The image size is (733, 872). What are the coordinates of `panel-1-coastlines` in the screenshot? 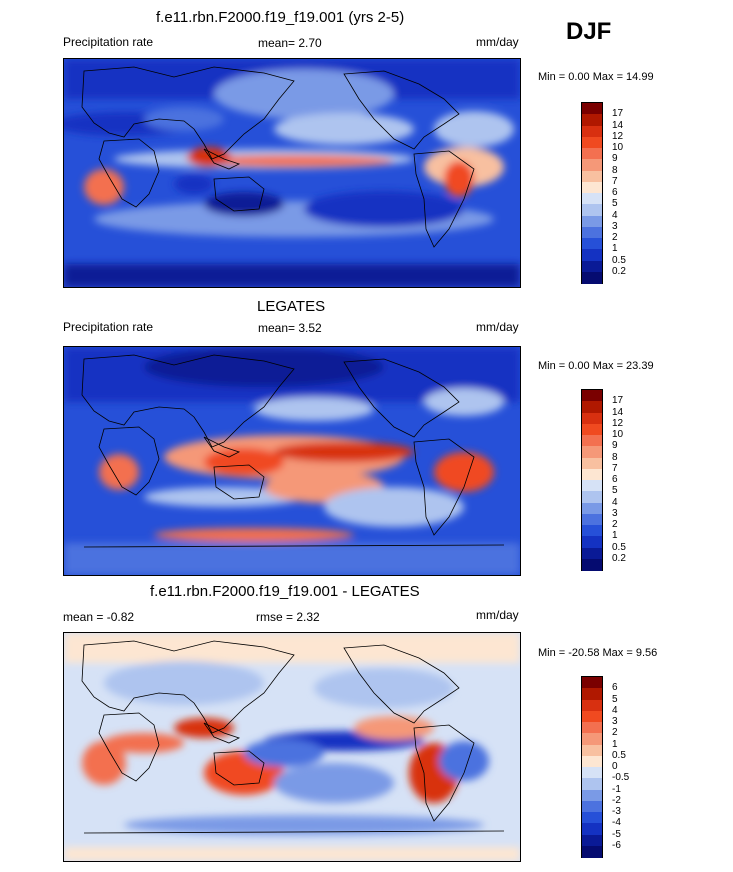 It's located at (278, 157).